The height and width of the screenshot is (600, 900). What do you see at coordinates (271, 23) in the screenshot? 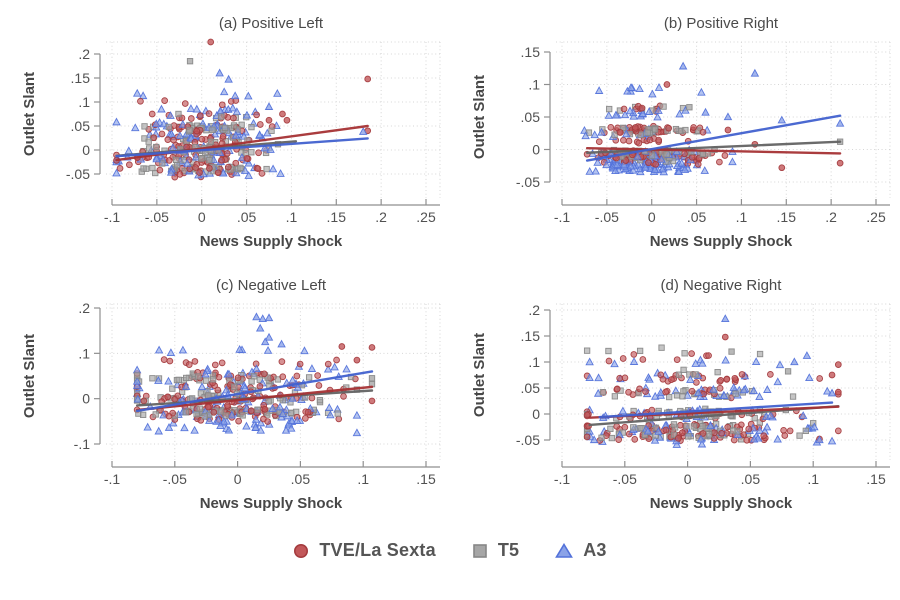
I see `panel-title: (a) Positive Left` at bounding box center [271, 23].